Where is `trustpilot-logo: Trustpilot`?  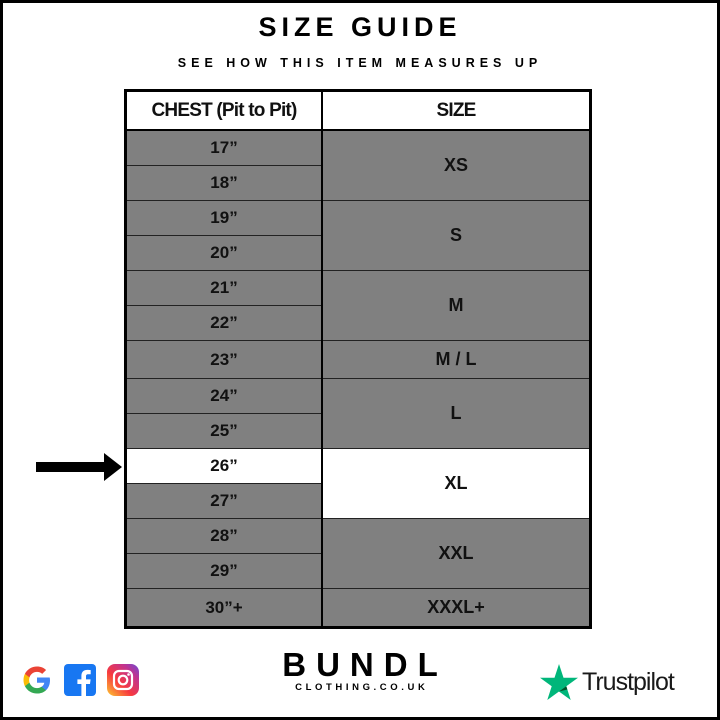 trustpilot-logo: Trustpilot is located at coordinates (607, 682).